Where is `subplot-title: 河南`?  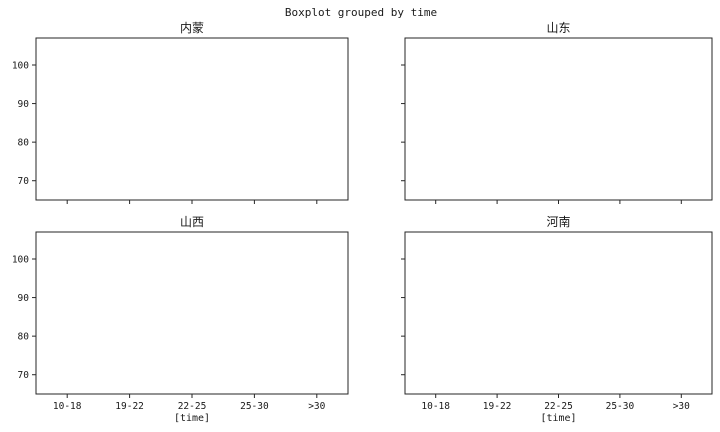
subplot-title: 河南 is located at coordinates (558, 221).